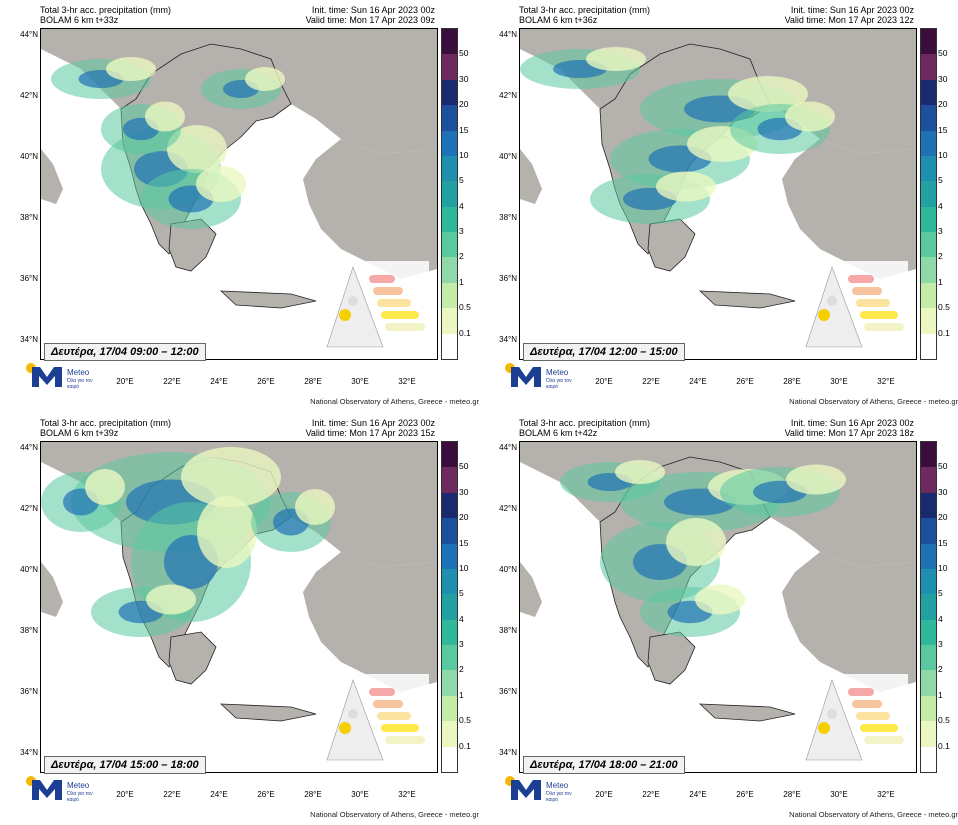 The width and height of the screenshot is (958, 825). I want to click on lon-tick-label: 32°E, so click(407, 794).